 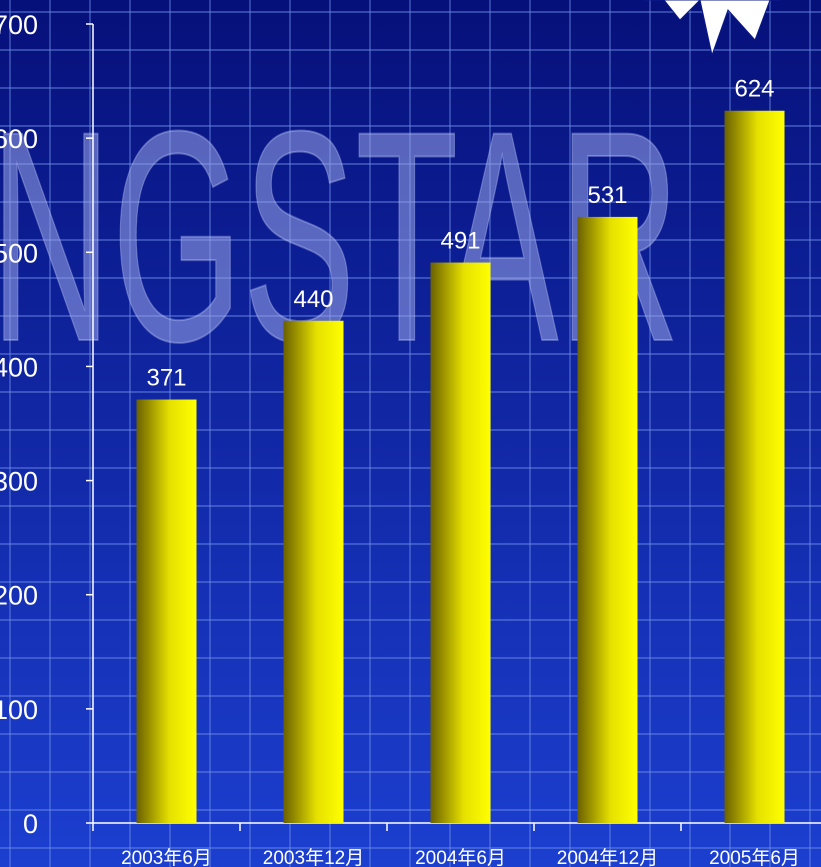 What do you see at coordinates (19, 596) in the screenshot?
I see `y-tick-label: 200` at bounding box center [19, 596].